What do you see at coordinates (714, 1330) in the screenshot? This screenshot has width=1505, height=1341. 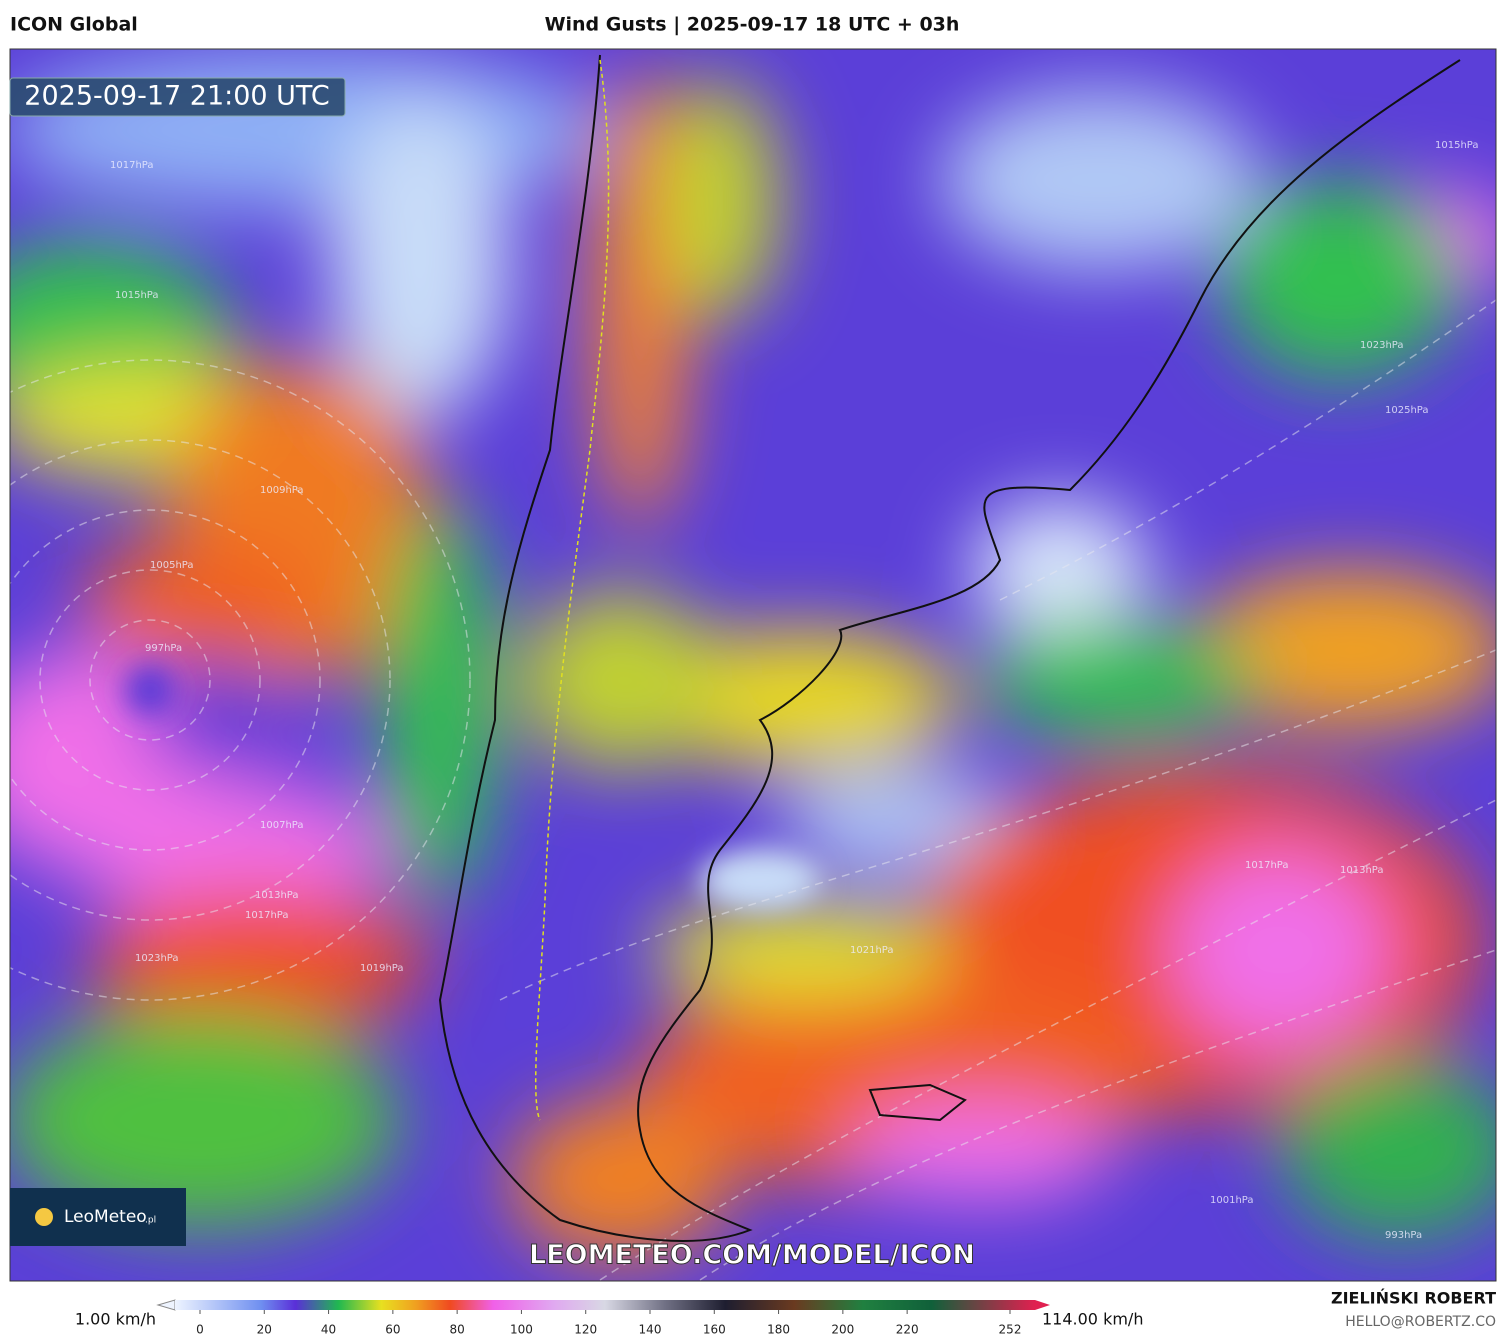 I see `tick-label: 160` at bounding box center [714, 1330].